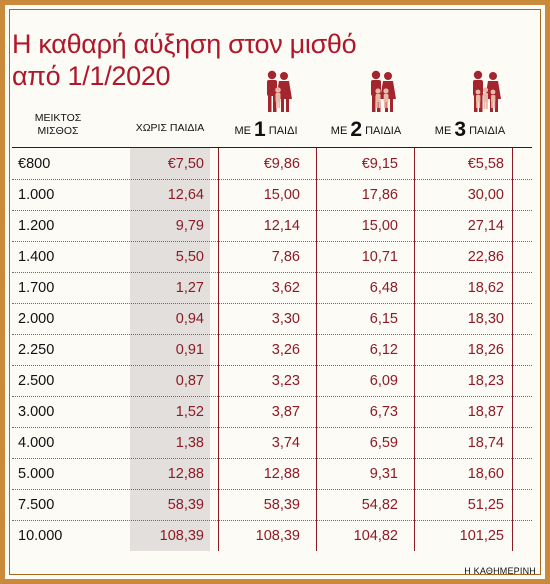  What do you see at coordinates (485, 226) in the screenshot?
I see `net-increase-cell-3-children: 27,14` at bounding box center [485, 226].